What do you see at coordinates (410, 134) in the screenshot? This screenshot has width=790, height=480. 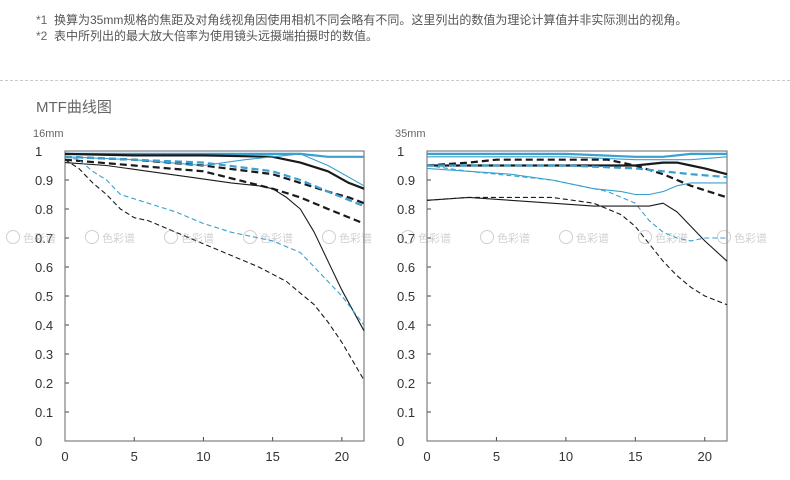 I see `chart-title-35mm: 35mm` at bounding box center [410, 134].